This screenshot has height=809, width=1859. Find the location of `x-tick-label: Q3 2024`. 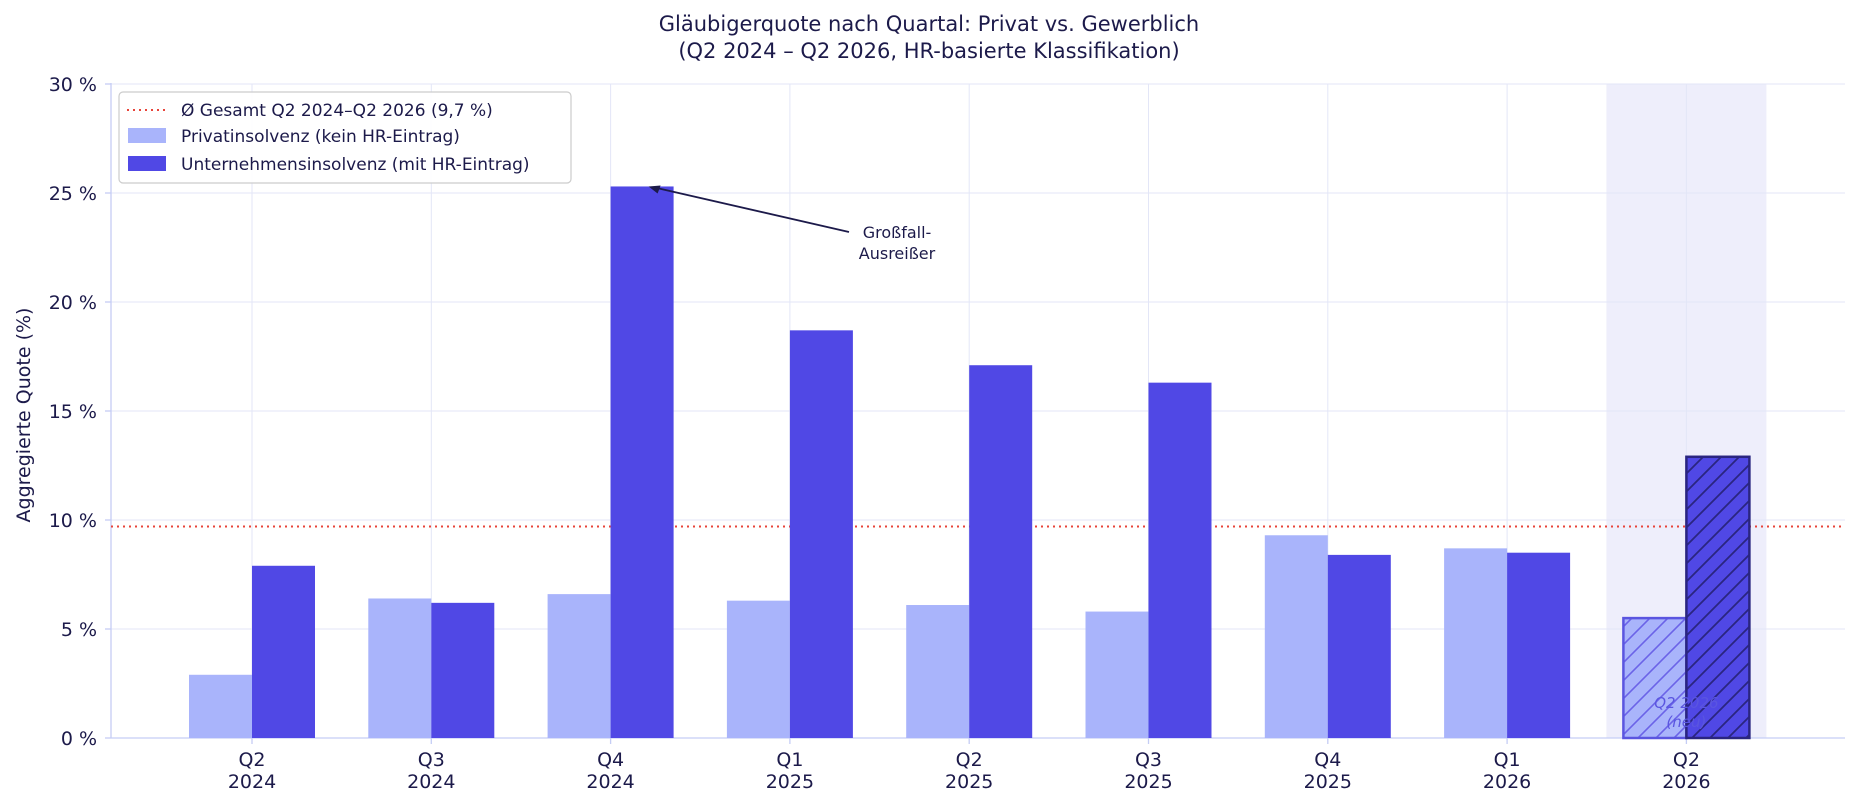

x-tick-label: Q3 2024 is located at coordinates (431, 771).